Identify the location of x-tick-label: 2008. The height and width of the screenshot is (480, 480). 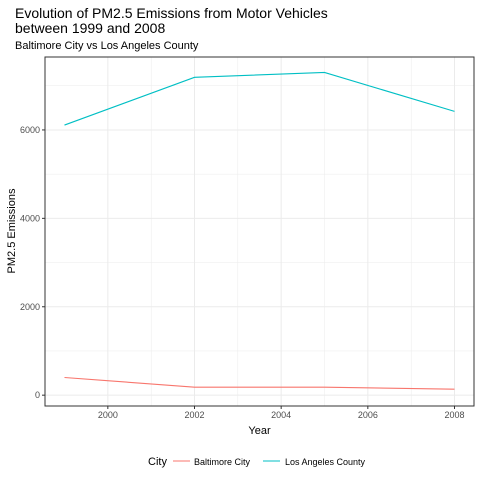
(454, 415).